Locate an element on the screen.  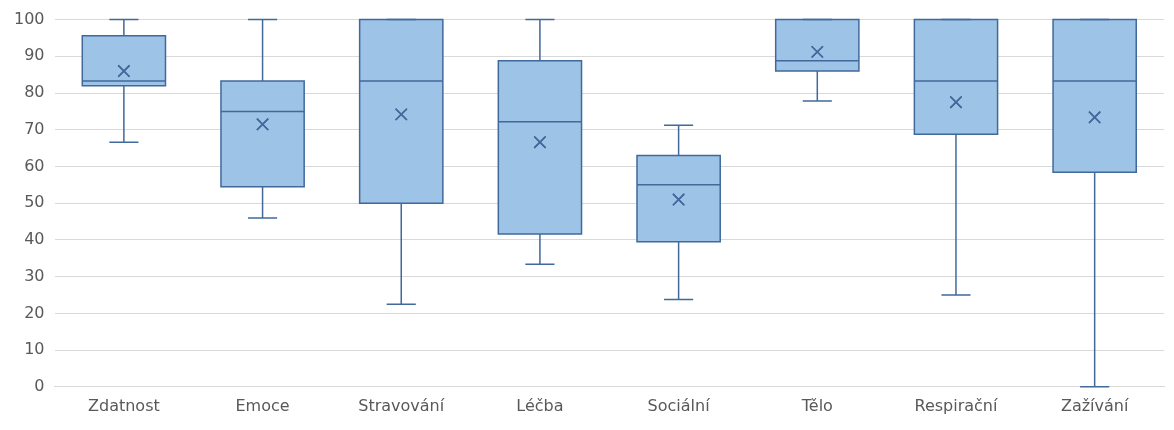
x-tick-label: Tělo is located at coordinates (816, 405).